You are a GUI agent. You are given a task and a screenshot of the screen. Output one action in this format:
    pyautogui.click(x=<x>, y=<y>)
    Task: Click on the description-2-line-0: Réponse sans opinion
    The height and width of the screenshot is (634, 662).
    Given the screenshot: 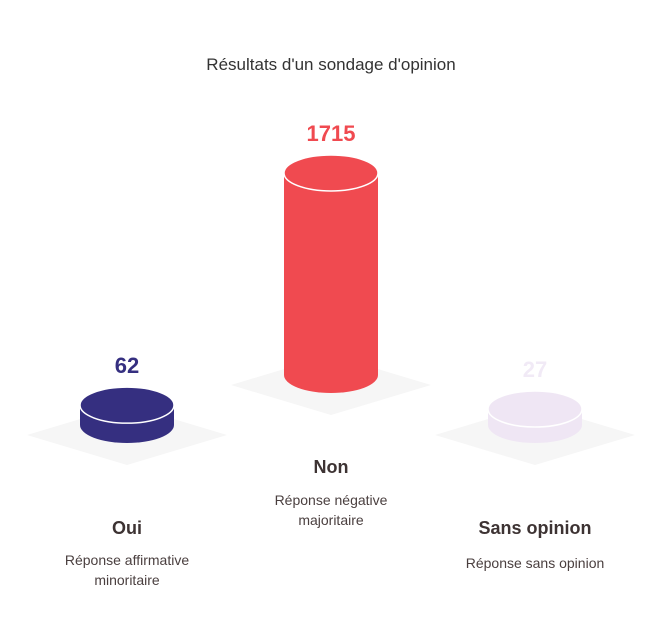 What is the action you would take?
    pyautogui.click(x=535, y=563)
    